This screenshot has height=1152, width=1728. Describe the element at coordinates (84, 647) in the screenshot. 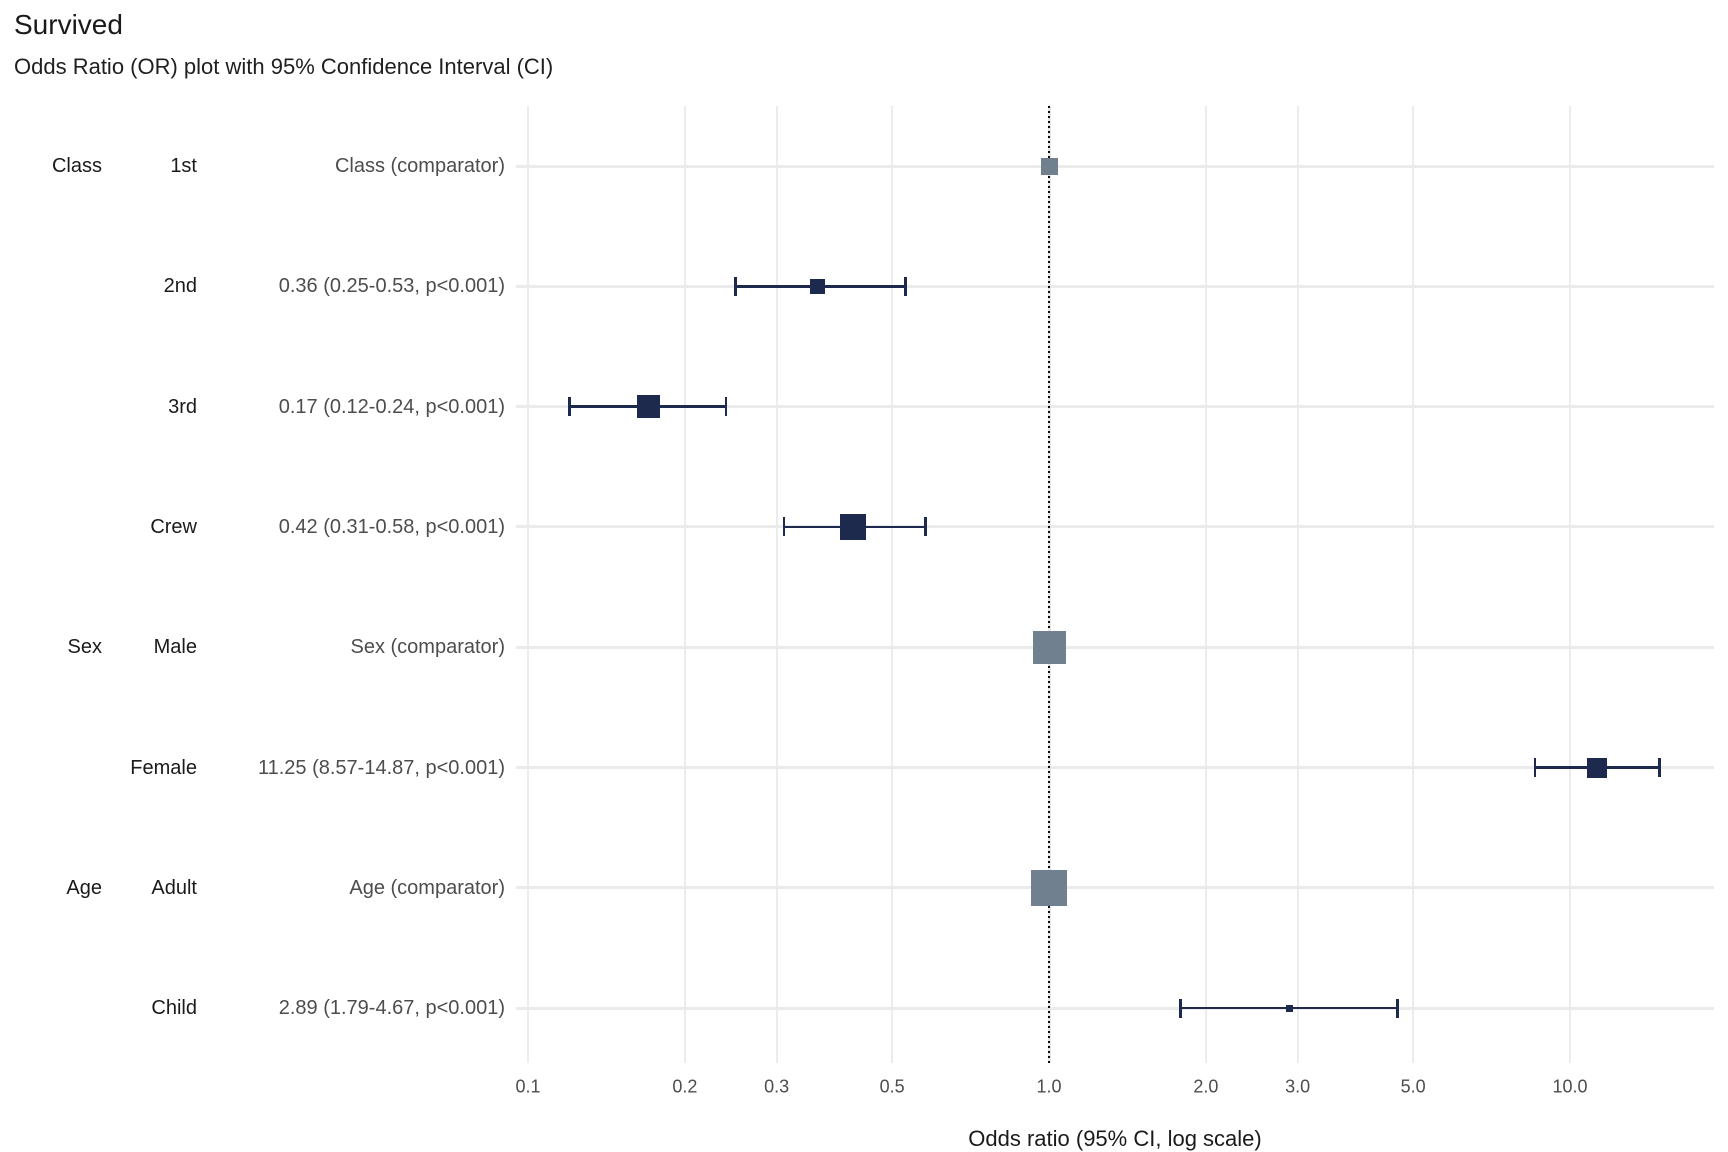

I see `group-label: Sex` at that location.